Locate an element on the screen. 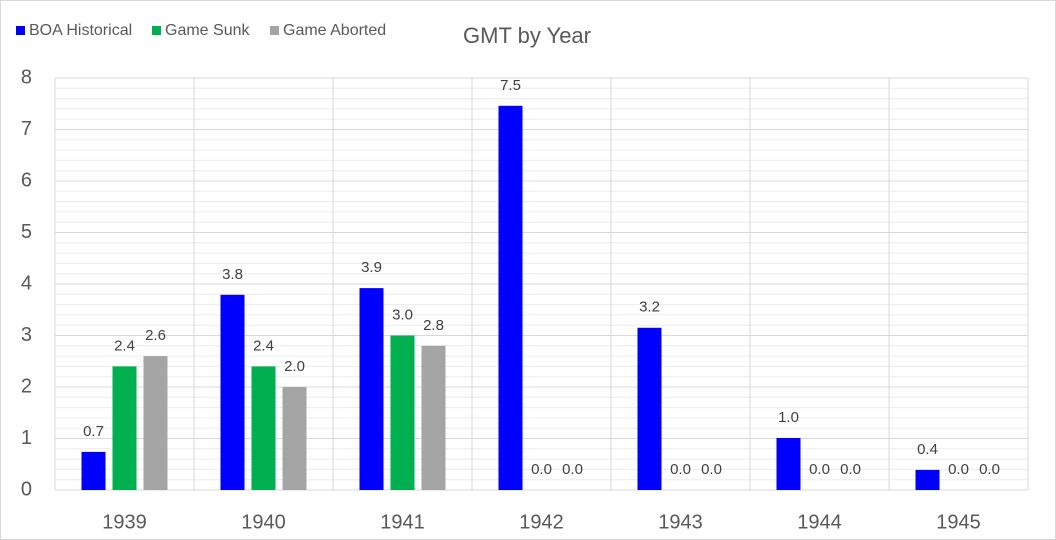  data-label: 1.0 is located at coordinates (788, 417).